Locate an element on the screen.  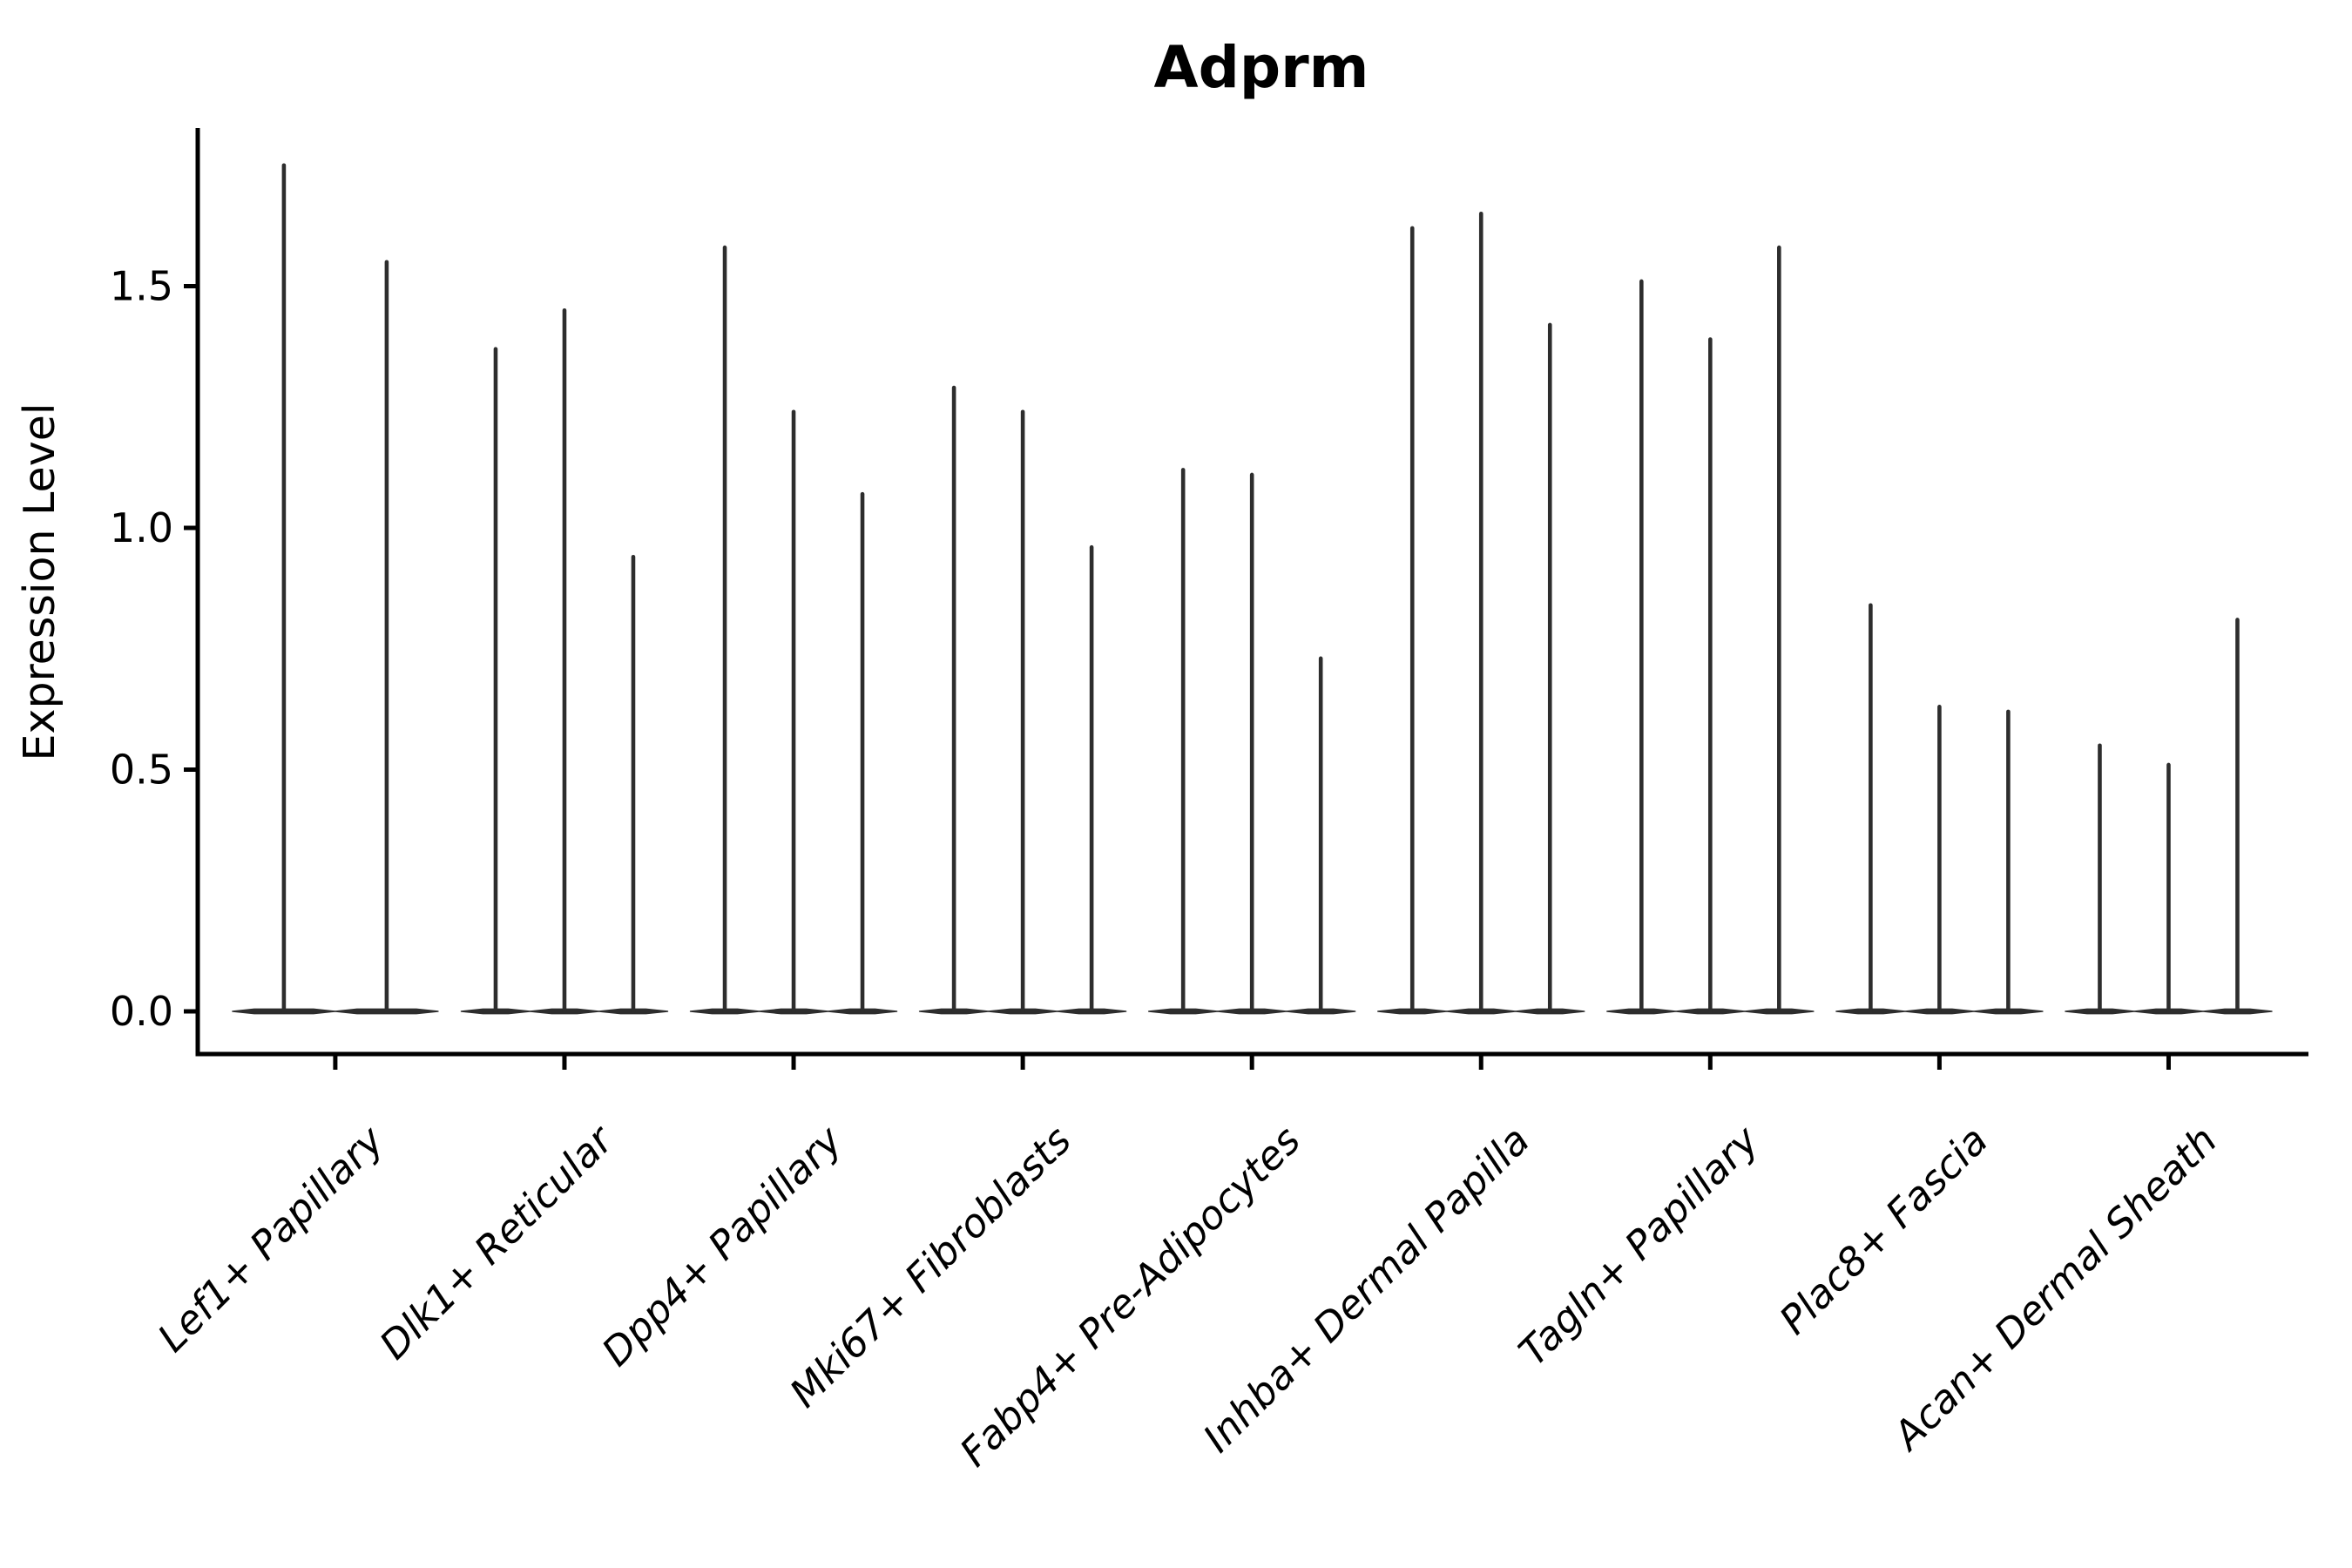
y-axis-label: Expression Level is located at coordinates (40, 582).